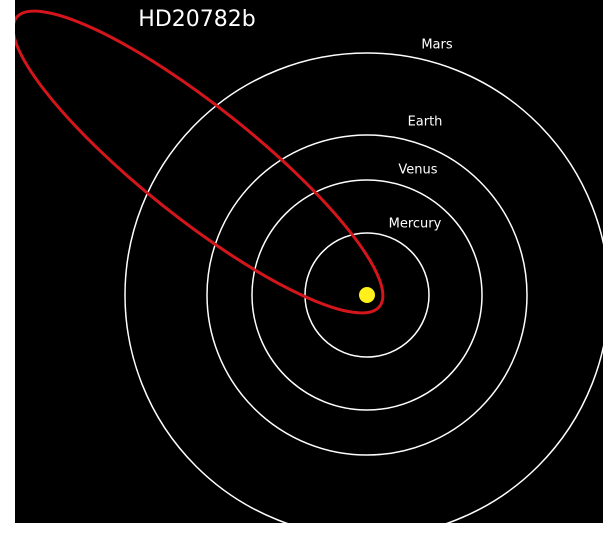 Image resolution: width=603 pixels, height=536 pixels. I want to click on planet-label: Mars, so click(437, 45).